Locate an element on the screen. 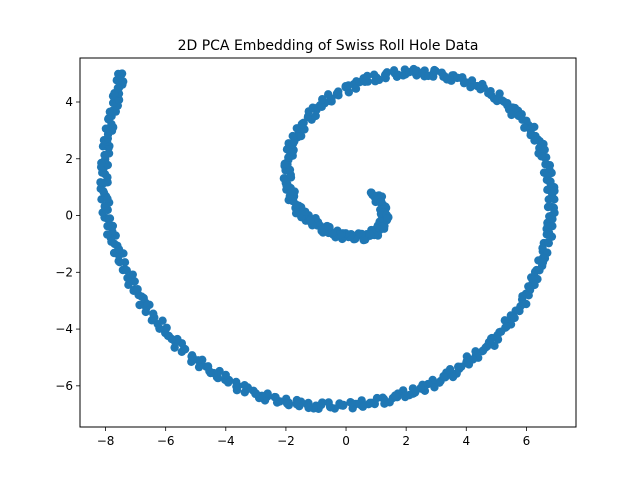  y-tick-label: 4 is located at coordinates (69, 102).